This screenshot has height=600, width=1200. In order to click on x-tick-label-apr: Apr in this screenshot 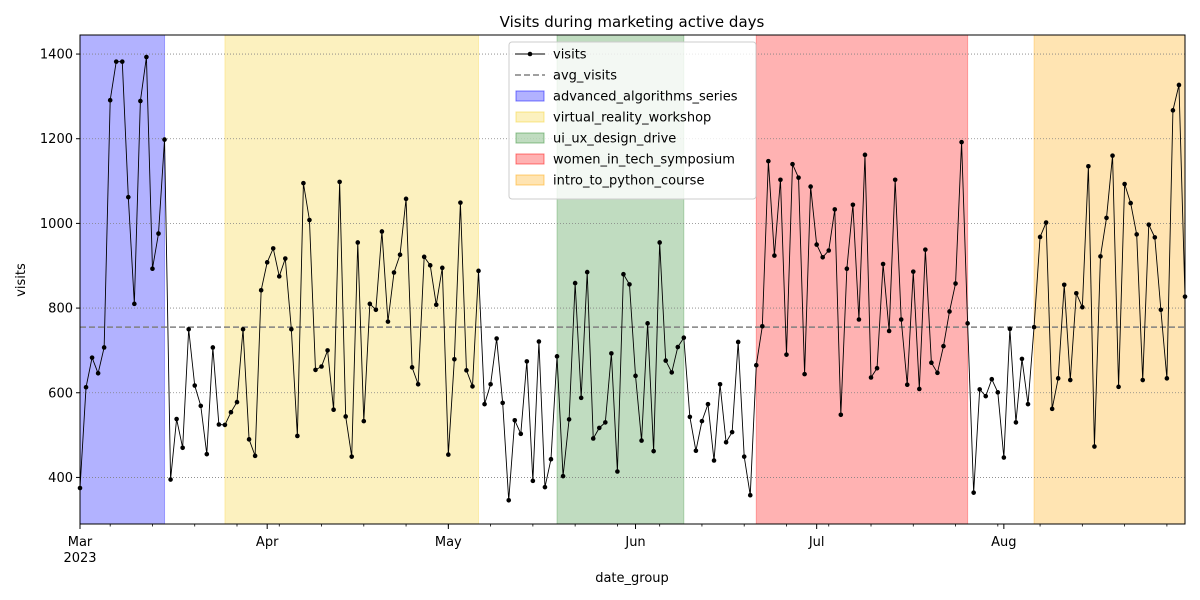, I will do `click(267, 542)`.